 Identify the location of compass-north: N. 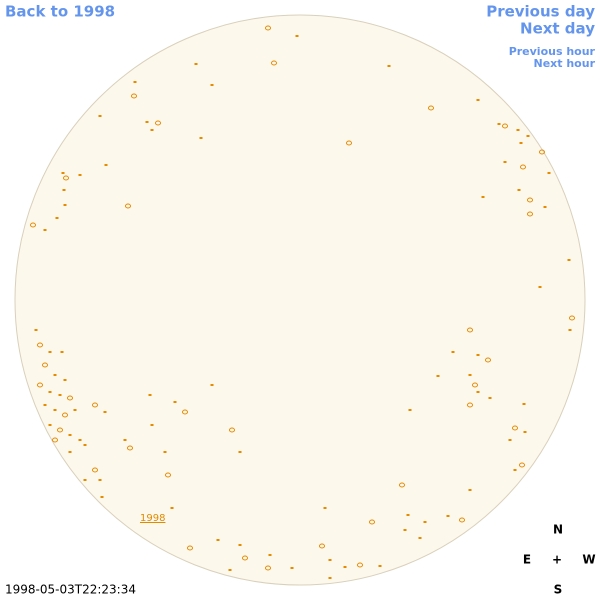
(558, 530).